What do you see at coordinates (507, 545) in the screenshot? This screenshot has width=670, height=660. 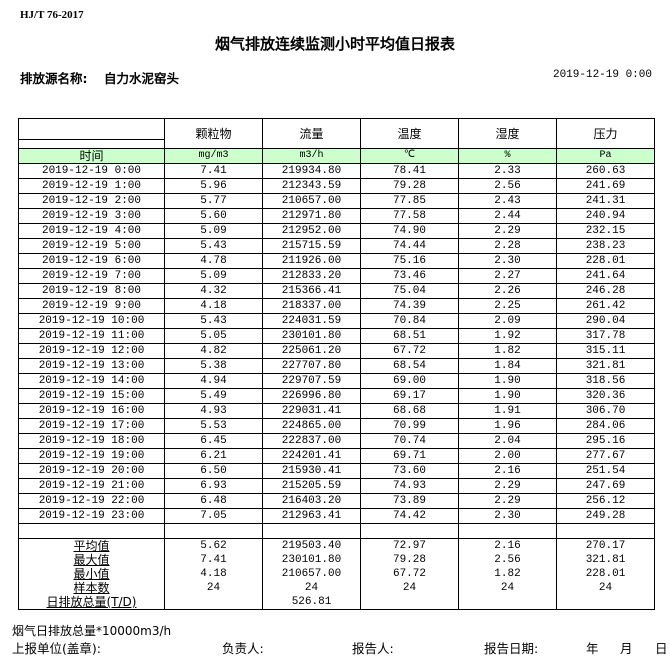 I see `summary-humidity: 2.16` at bounding box center [507, 545].